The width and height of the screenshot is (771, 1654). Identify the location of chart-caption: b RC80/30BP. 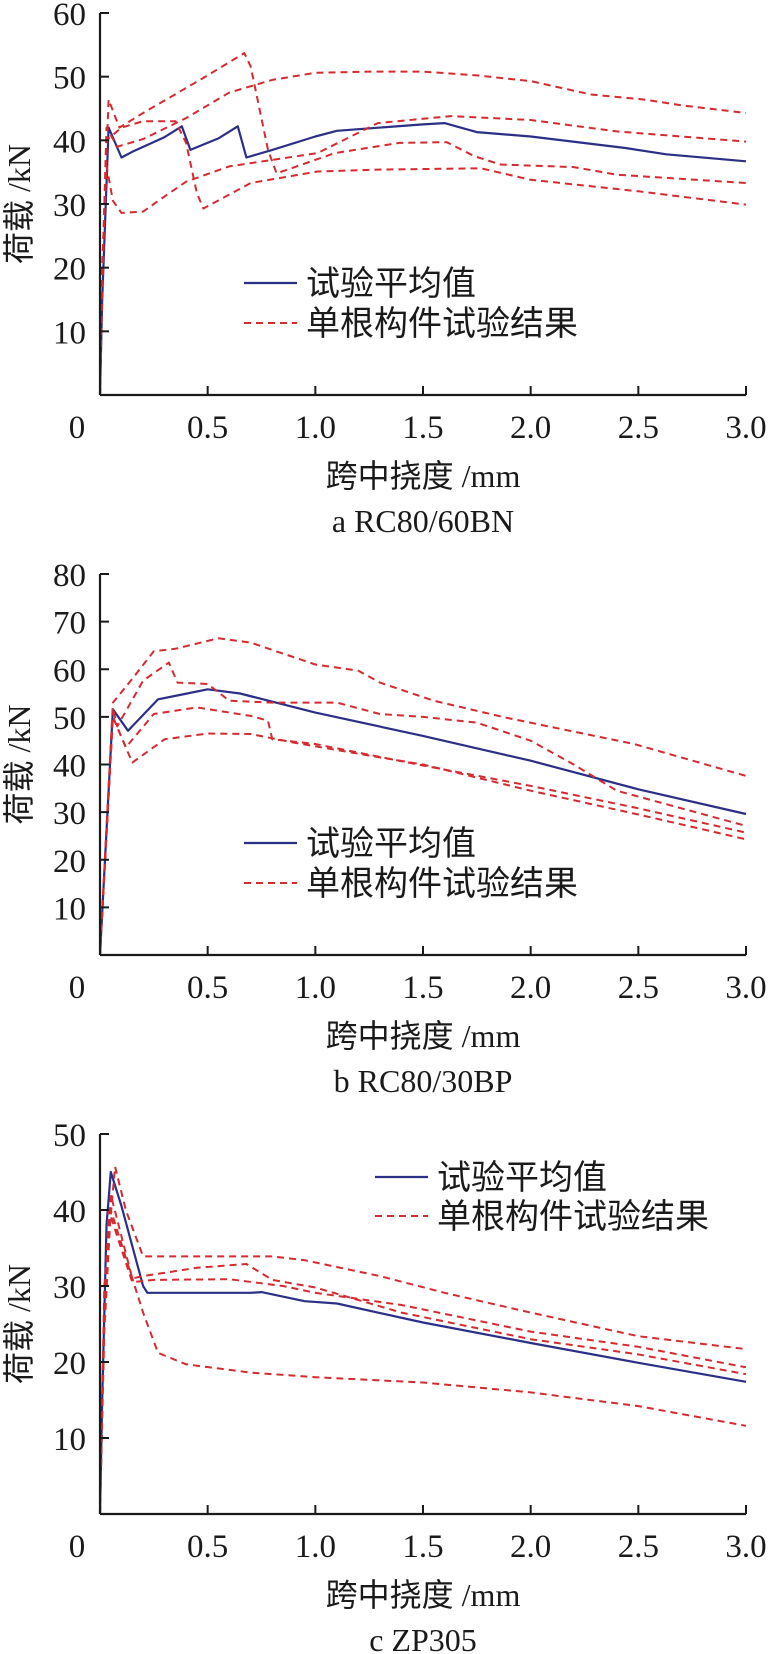
(423, 1081).